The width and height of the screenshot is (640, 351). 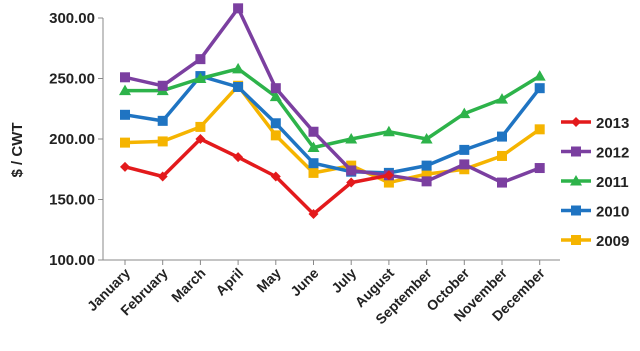 What do you see at coordinates (72, 200) in the screenshot?
I see `y-tick-label: 150.00` at bounding box center [72, 200].